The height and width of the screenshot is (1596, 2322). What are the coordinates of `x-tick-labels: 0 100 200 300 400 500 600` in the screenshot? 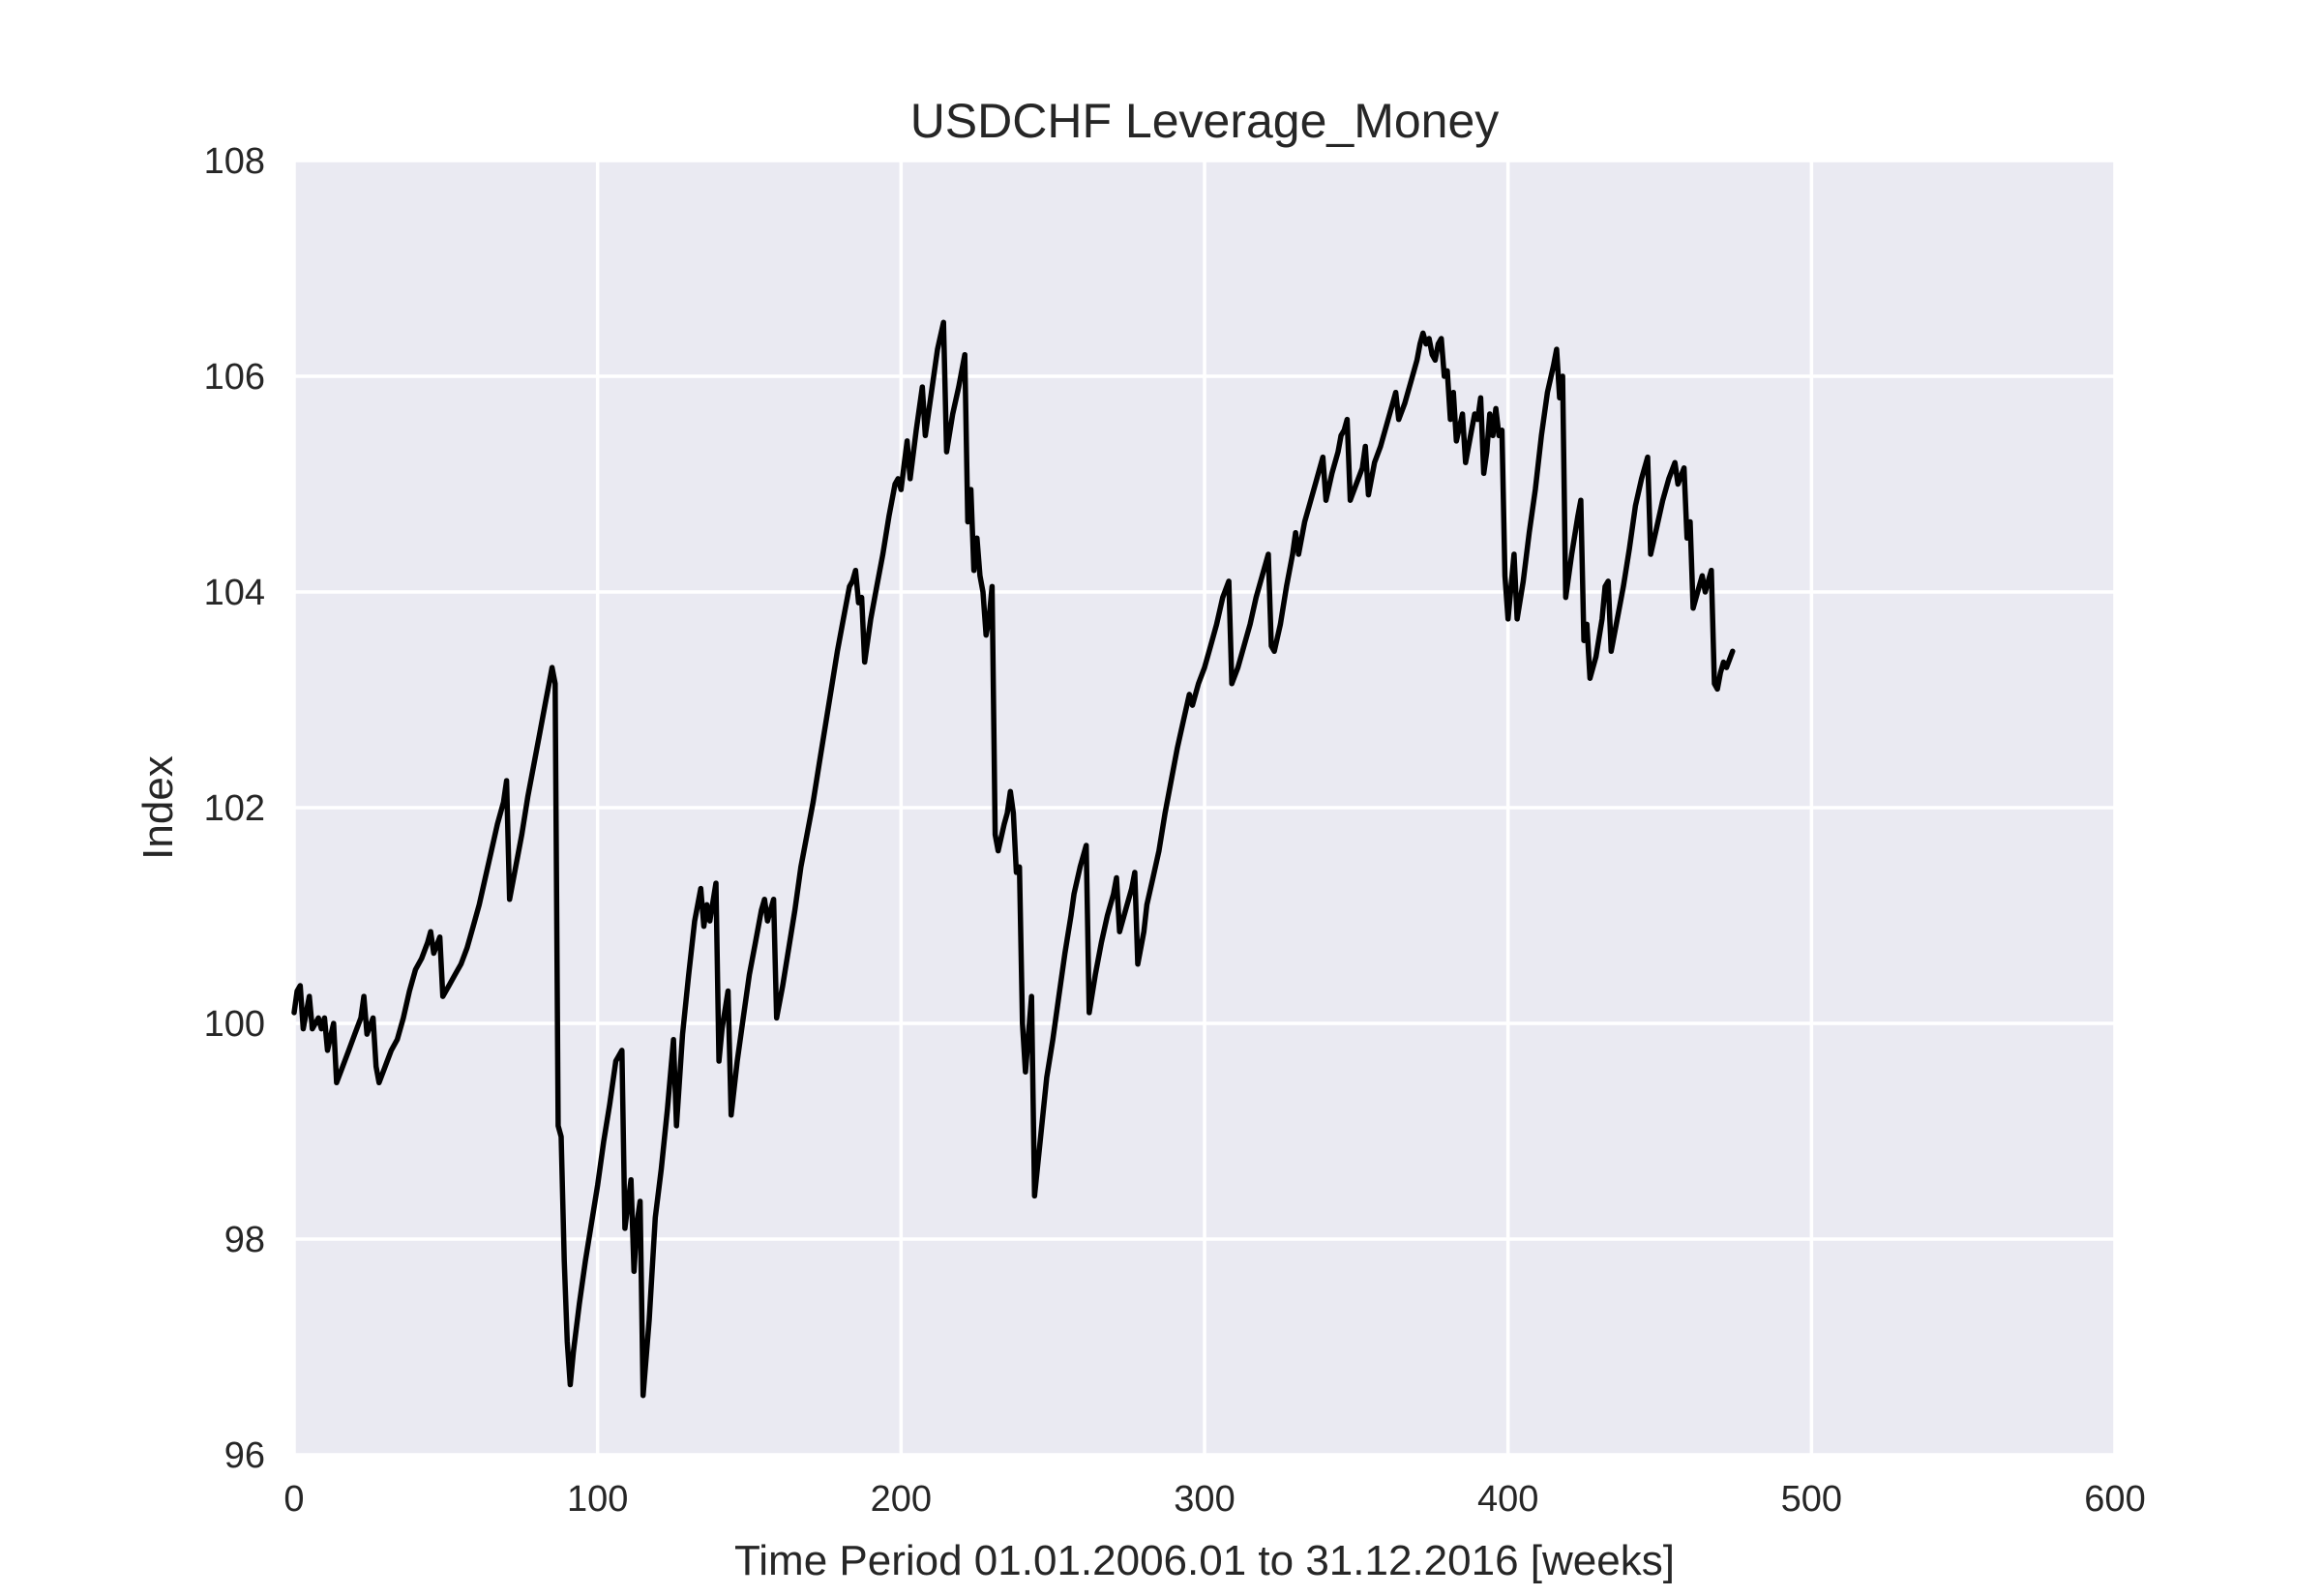 It's located at (1214, 1499).